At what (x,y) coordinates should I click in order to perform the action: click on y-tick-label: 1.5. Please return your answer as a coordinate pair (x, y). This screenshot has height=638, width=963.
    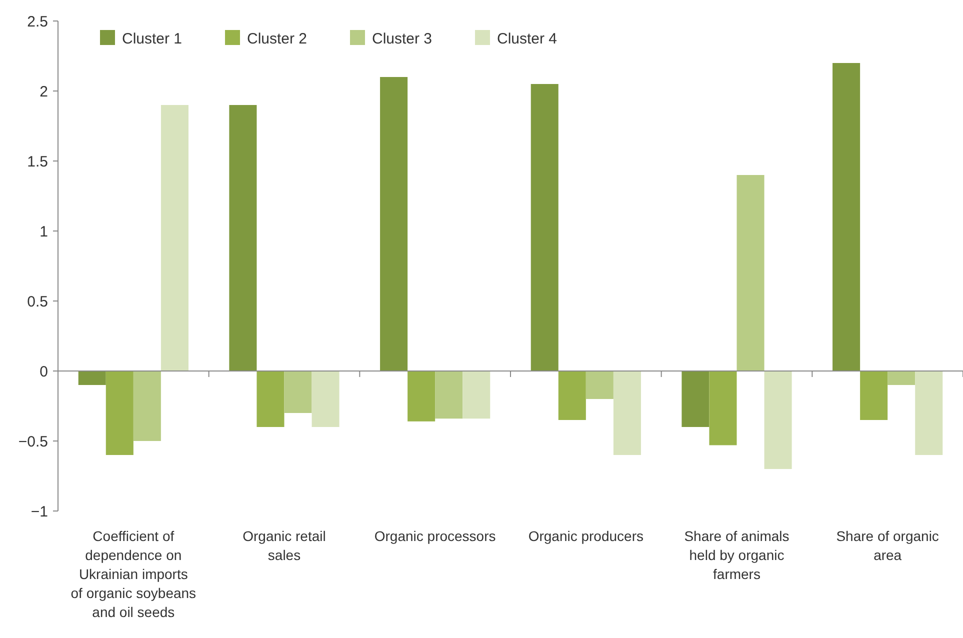
    Looking at the image, I should click on (37, 161).